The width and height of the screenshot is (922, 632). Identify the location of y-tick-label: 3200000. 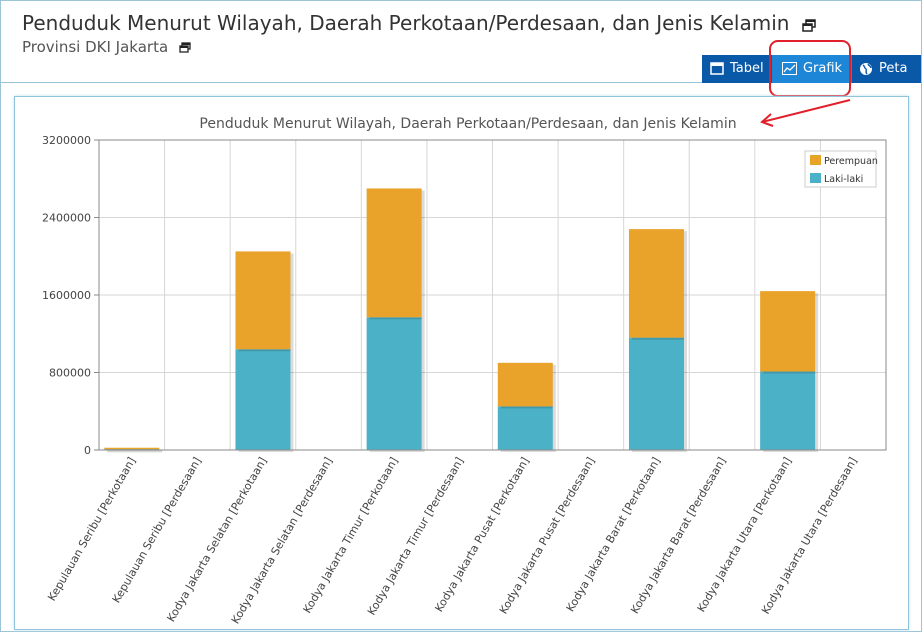
(66, 140).